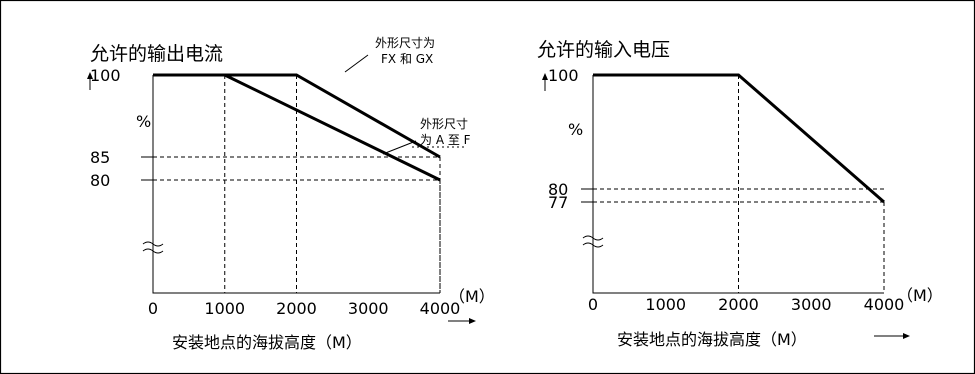 This screenshot has width=975, height=374. What do you see at coordinates (156, 54) in the screenshot?
I see `chart-output-current-title: 允许的输出电流` at bounding box center [156, 54].